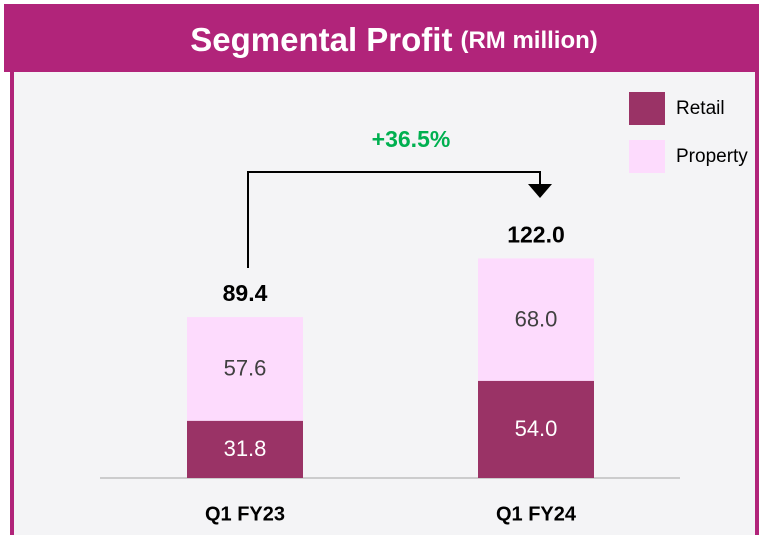 The height and width of the screenshot is (535, 759). What do you see at coordinates (536, 514) in the screenshot?
I see `x-tick-label: Q1 FY24` at bounding box center [536, 514].